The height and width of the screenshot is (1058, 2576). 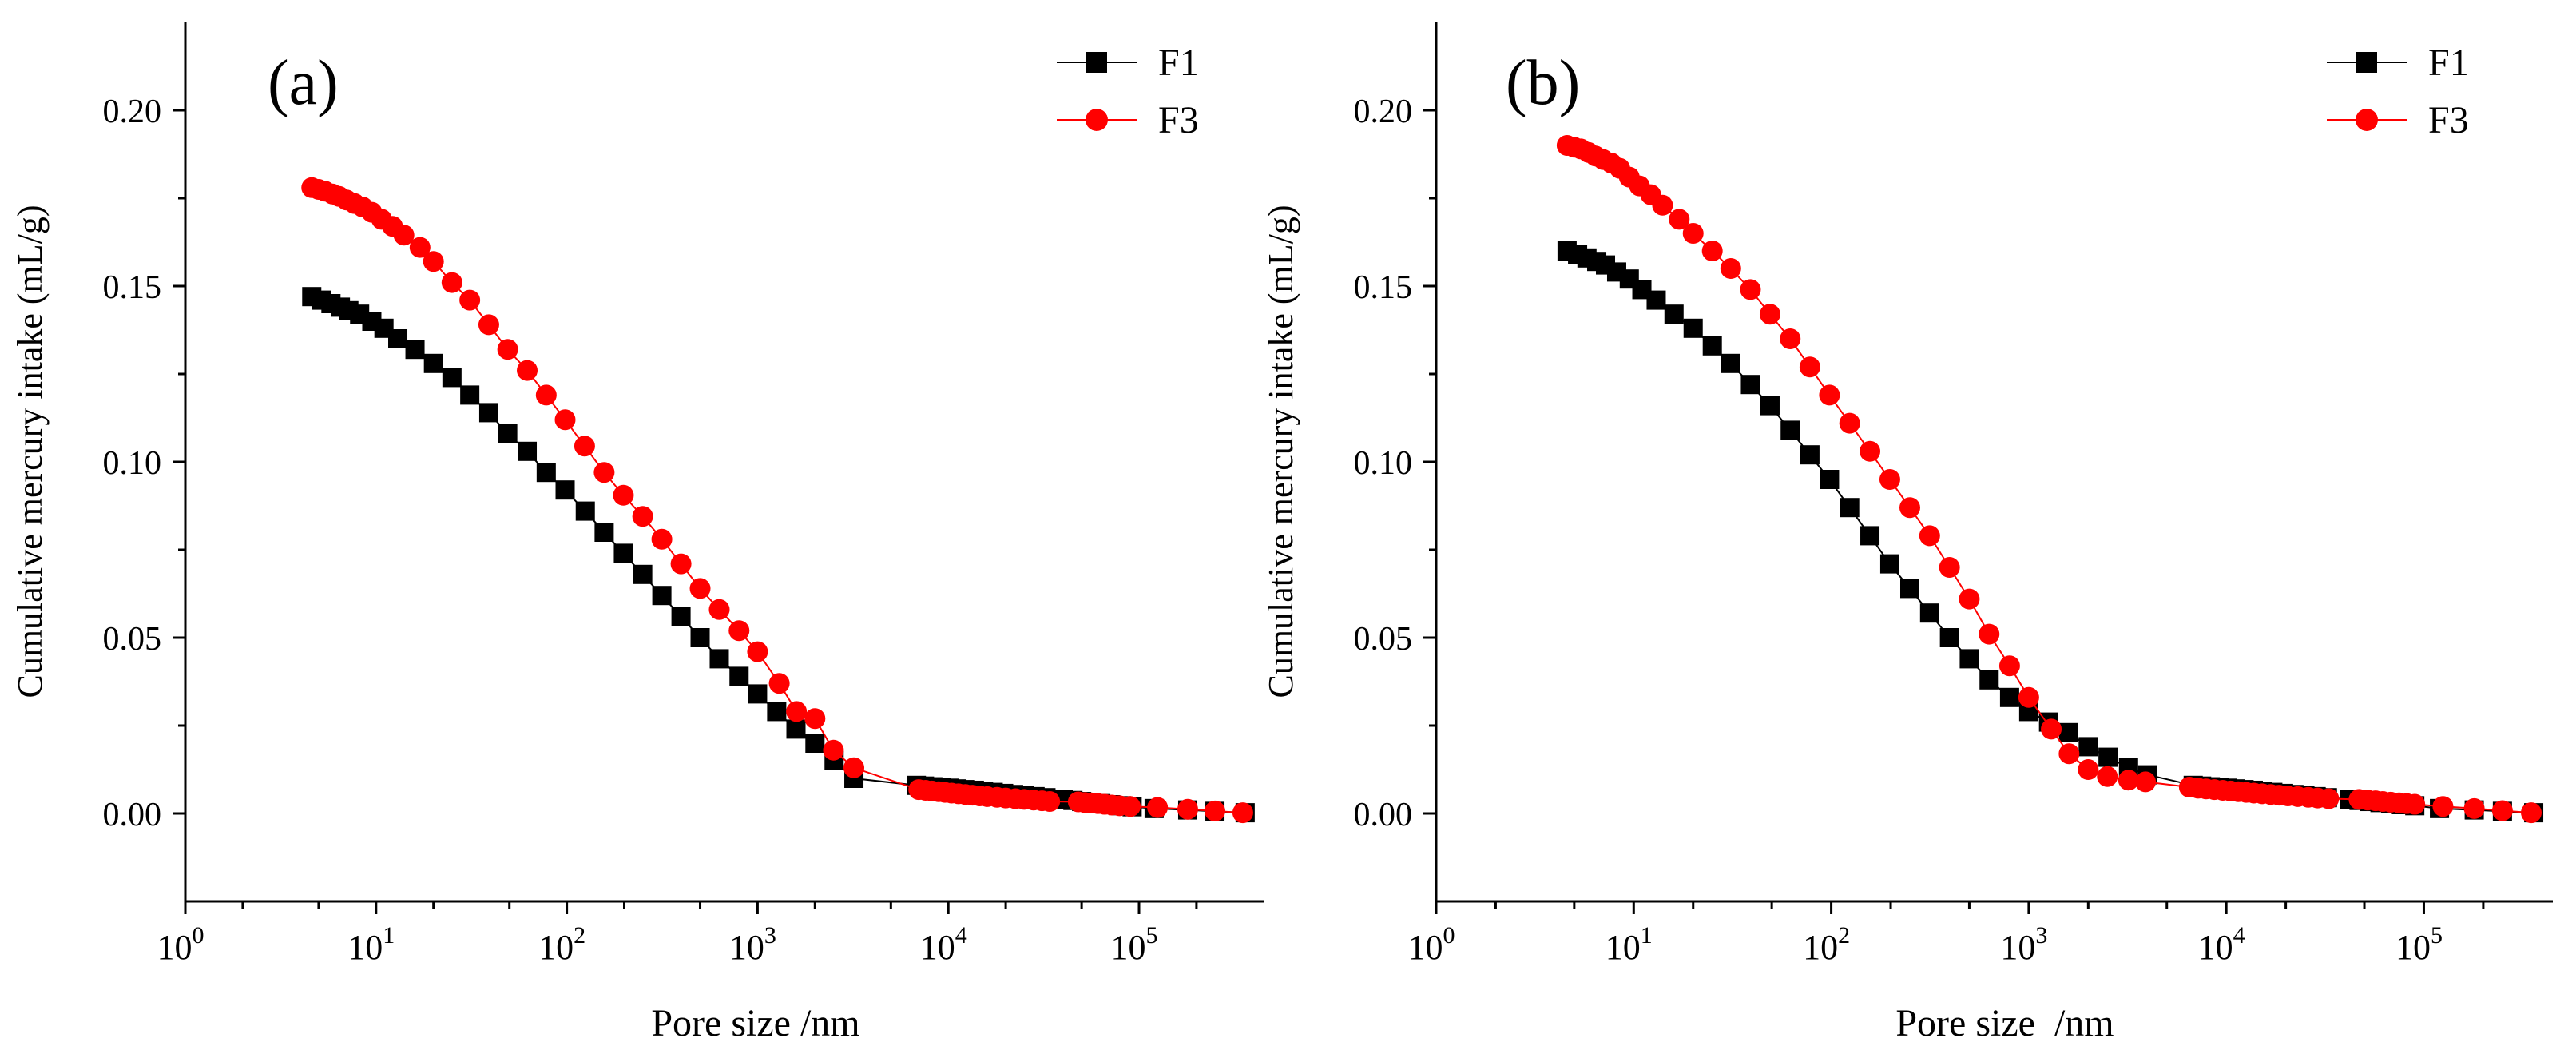 What do you see at coordinates (1152, 935) in the screenshot?
I see `x-tick-exponent: 5` at bounding box center [1152, 935].